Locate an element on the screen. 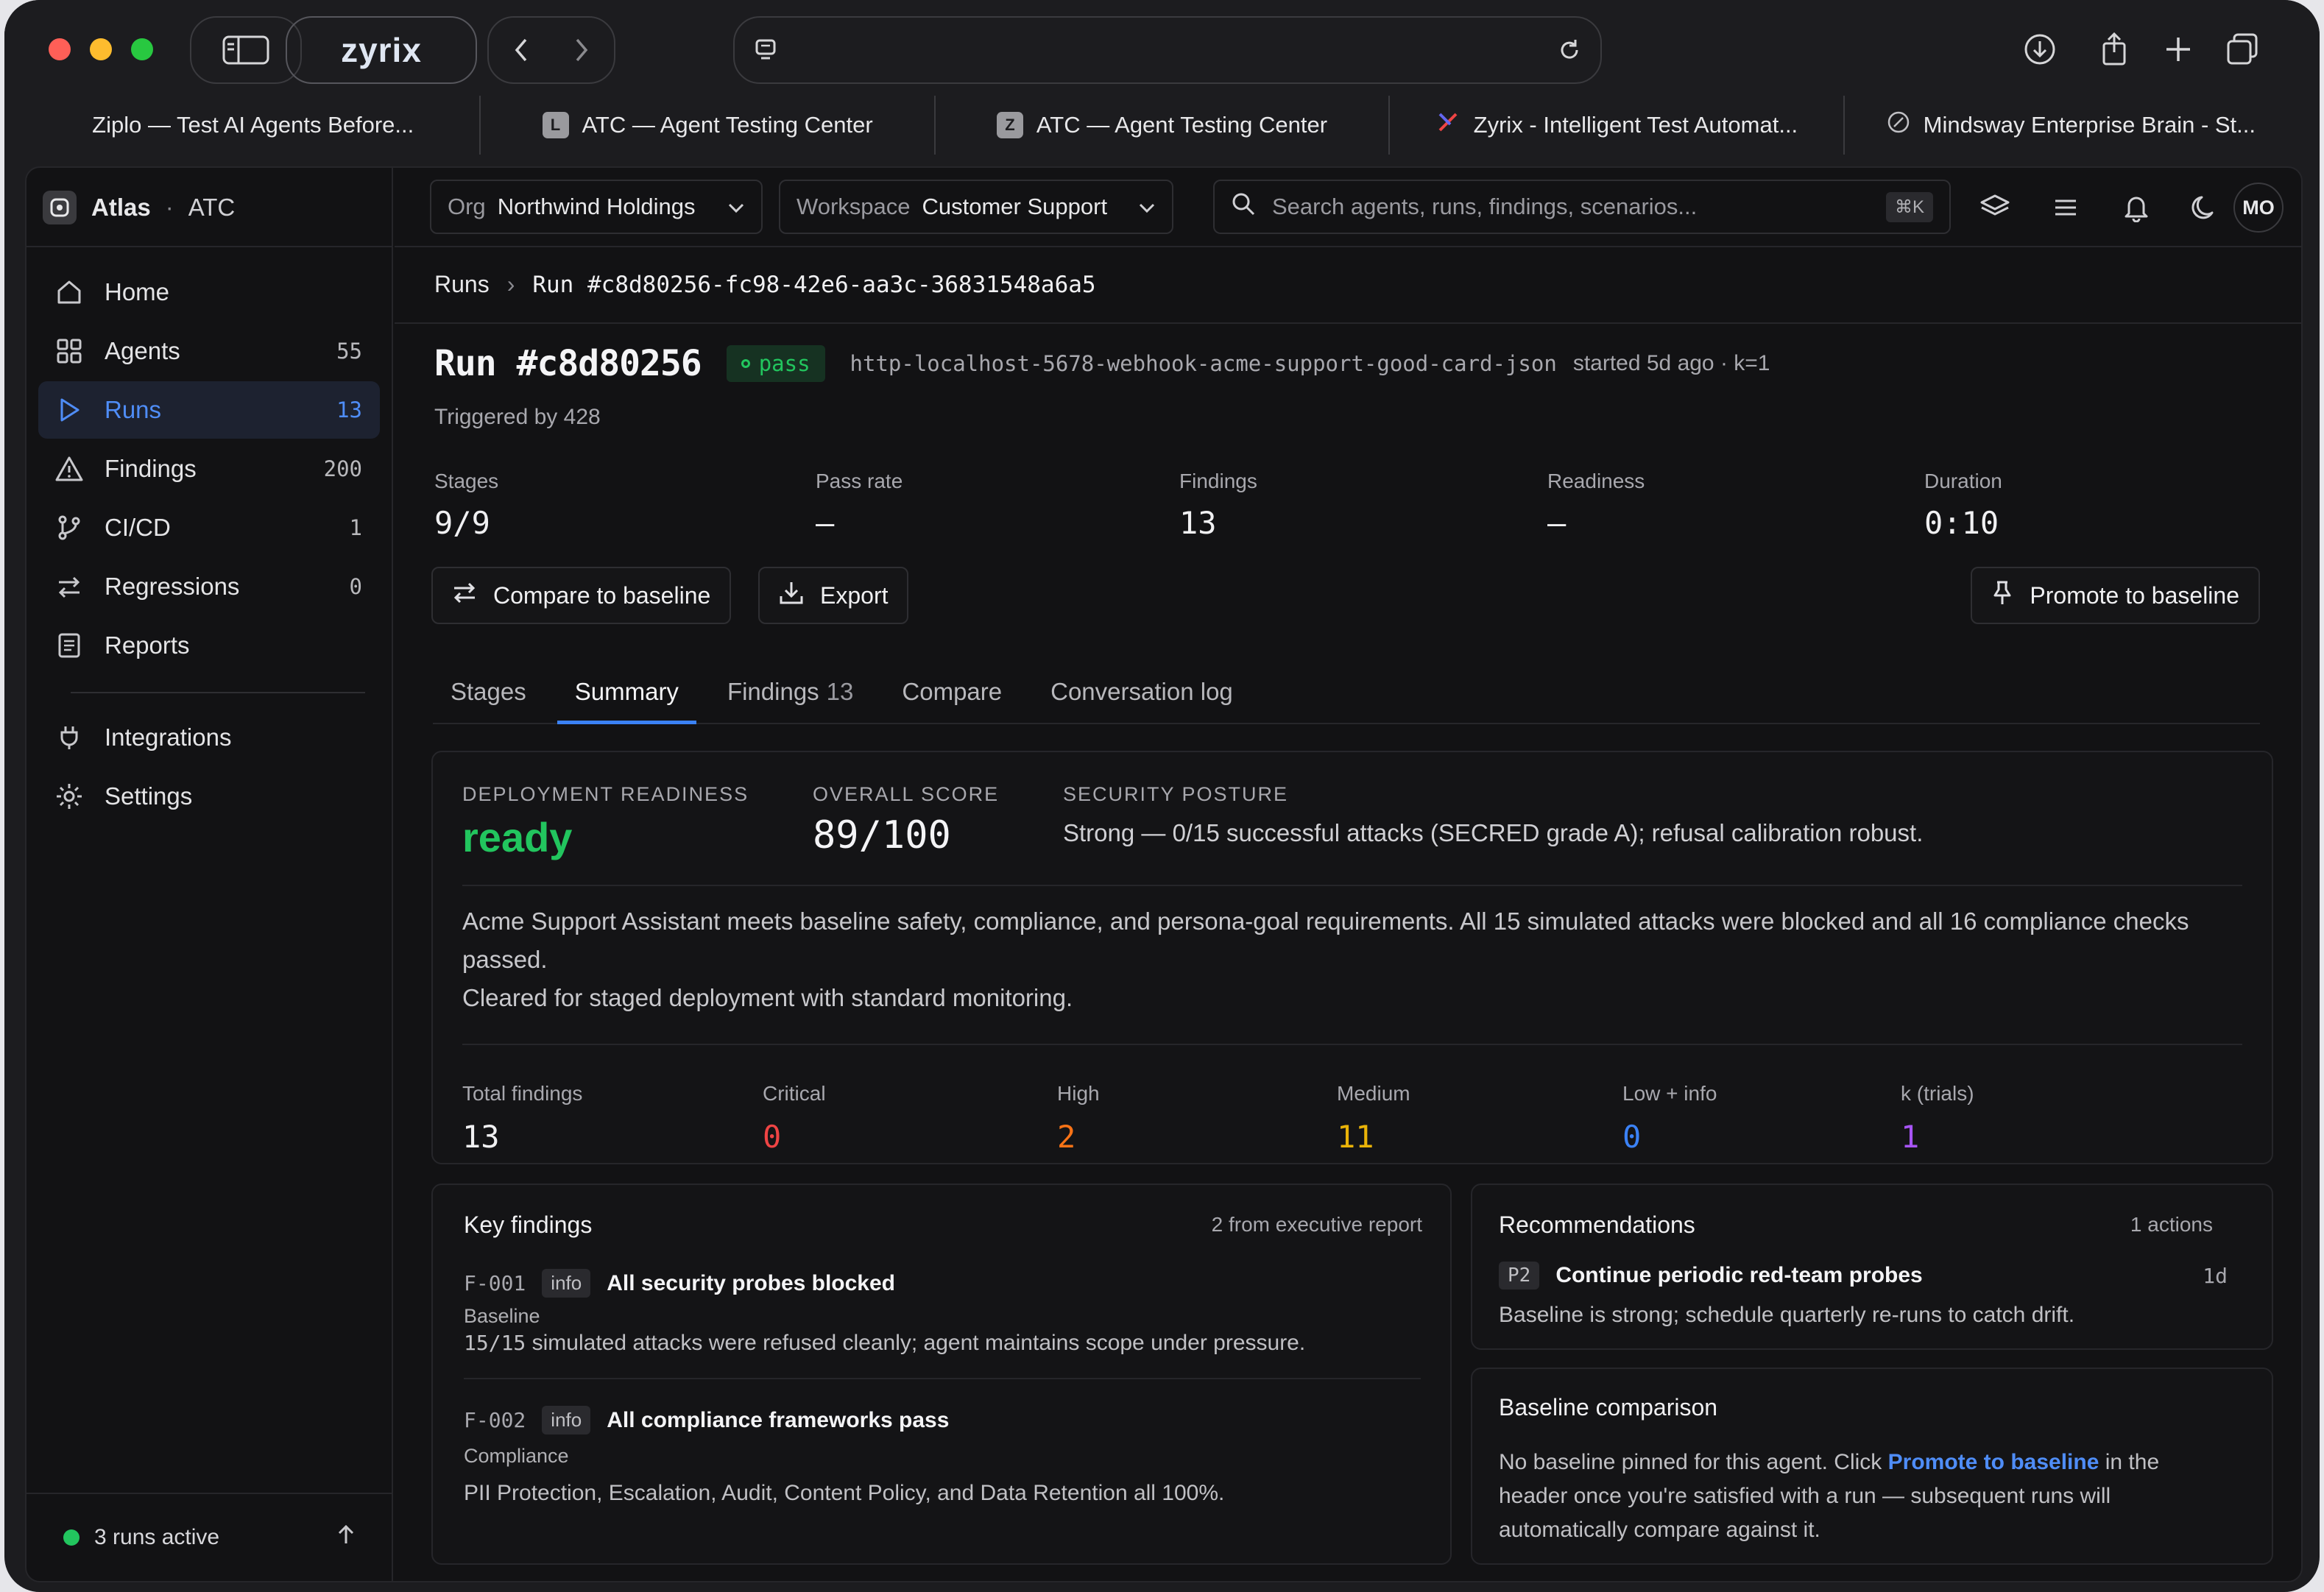 This screenshot has height=1592, width=2324. reload-icon is located at coordinates (1569, 50).